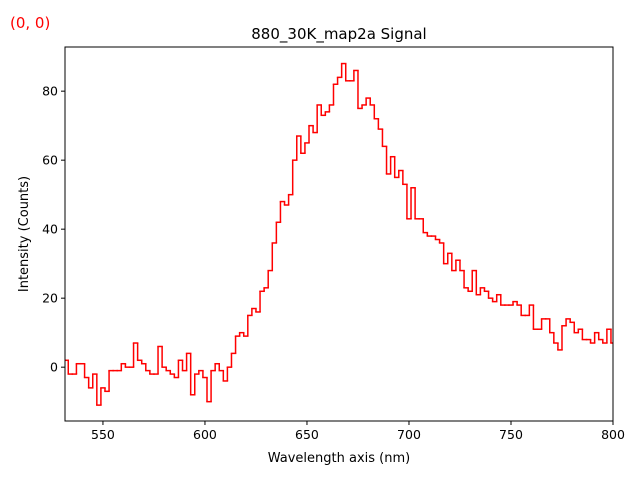 Image resolution: width=640 pixels, height=480 pixels. I want to click on chart-title: 880_30K_map2a Signal, so click(338, 34).